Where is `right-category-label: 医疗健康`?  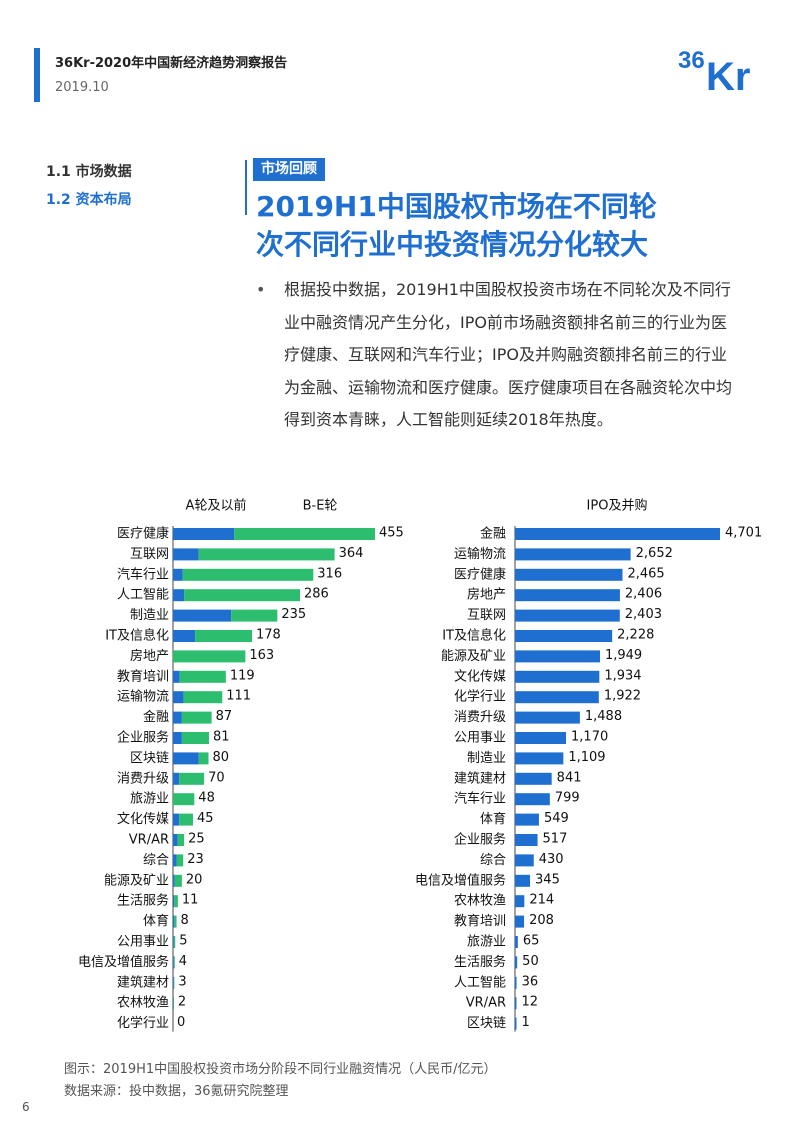
right-category-label: 医疗健康 is located at coordinates (480, 574).